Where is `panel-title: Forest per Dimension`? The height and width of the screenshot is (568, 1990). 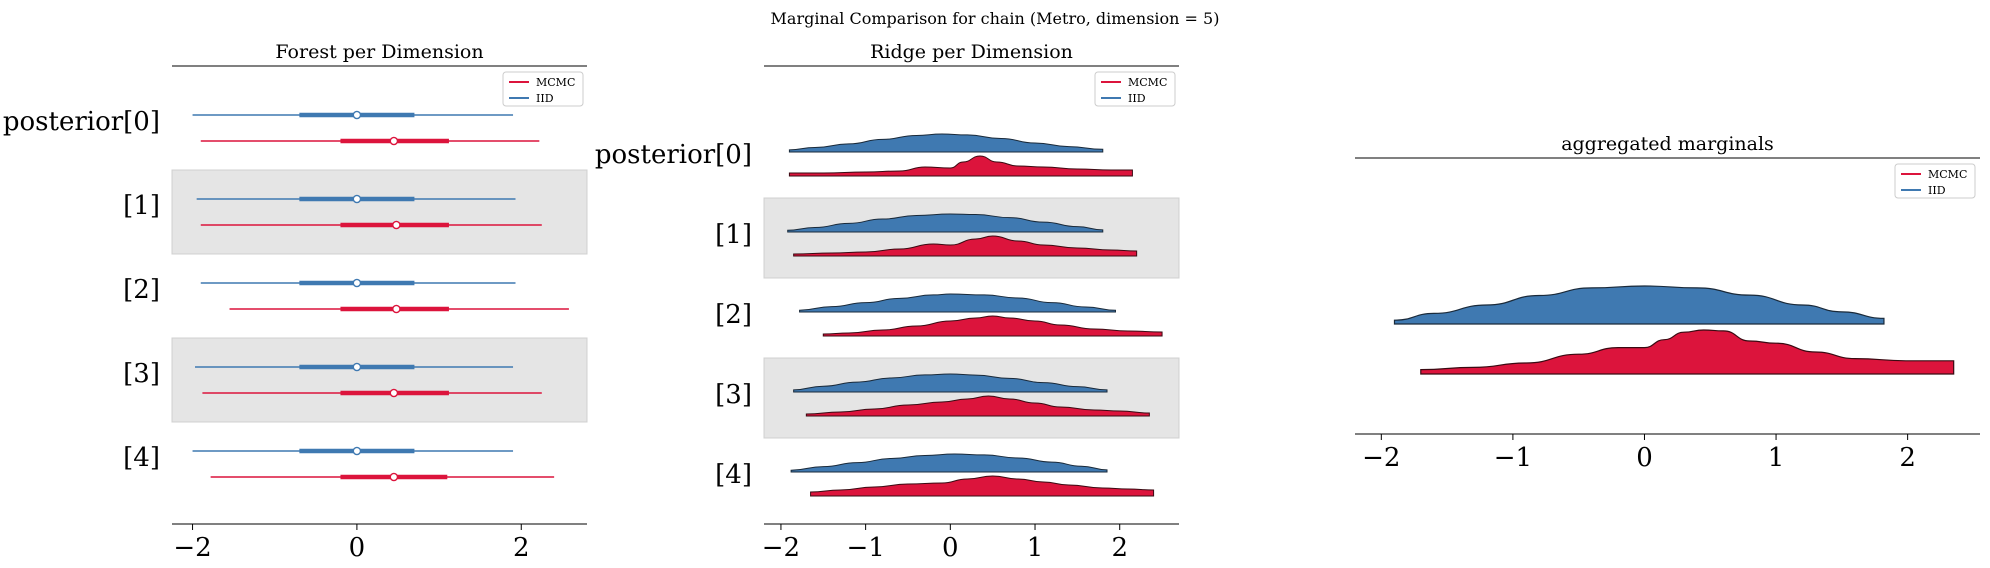
panel-title: Forest per Dimension is located at coordinates (379, 52).